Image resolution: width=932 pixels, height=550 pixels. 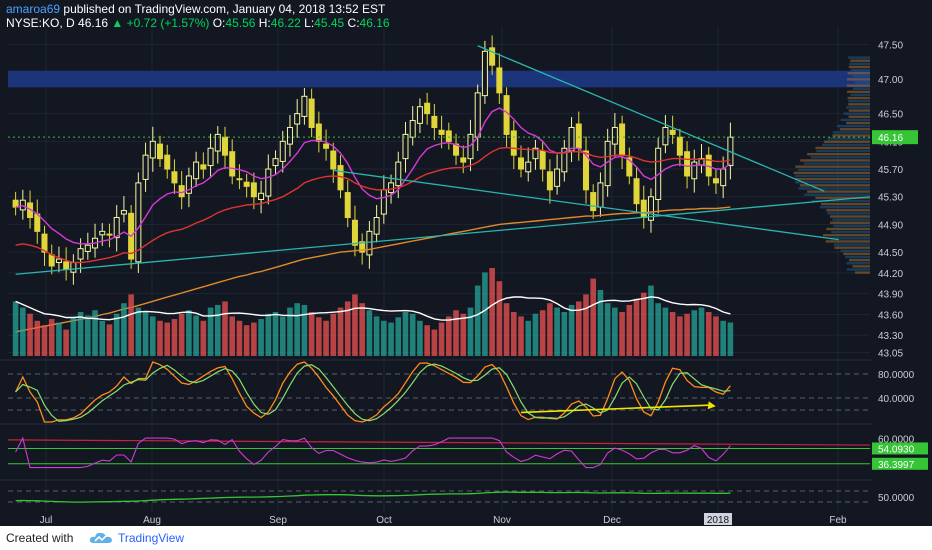 I want to click on low-label: L:, so click(x=309, y=23).